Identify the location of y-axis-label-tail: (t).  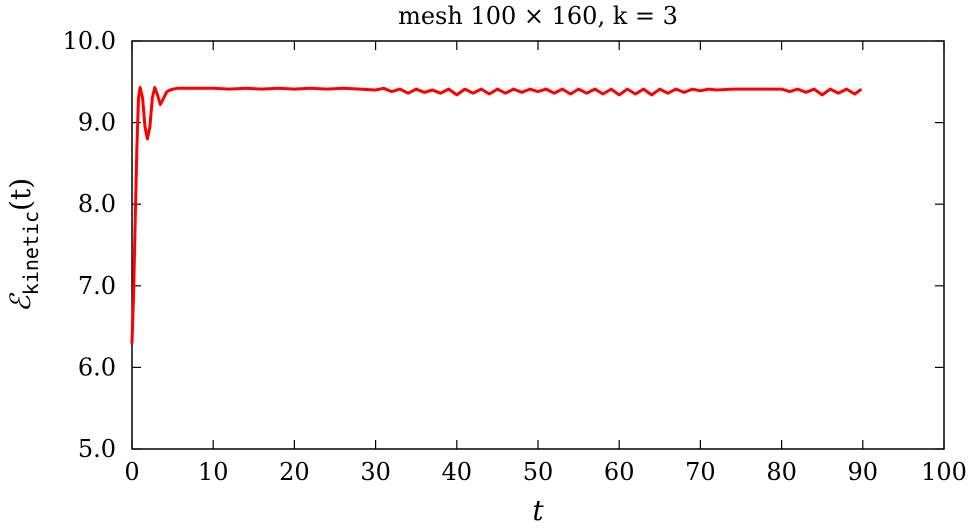
(20, 194).